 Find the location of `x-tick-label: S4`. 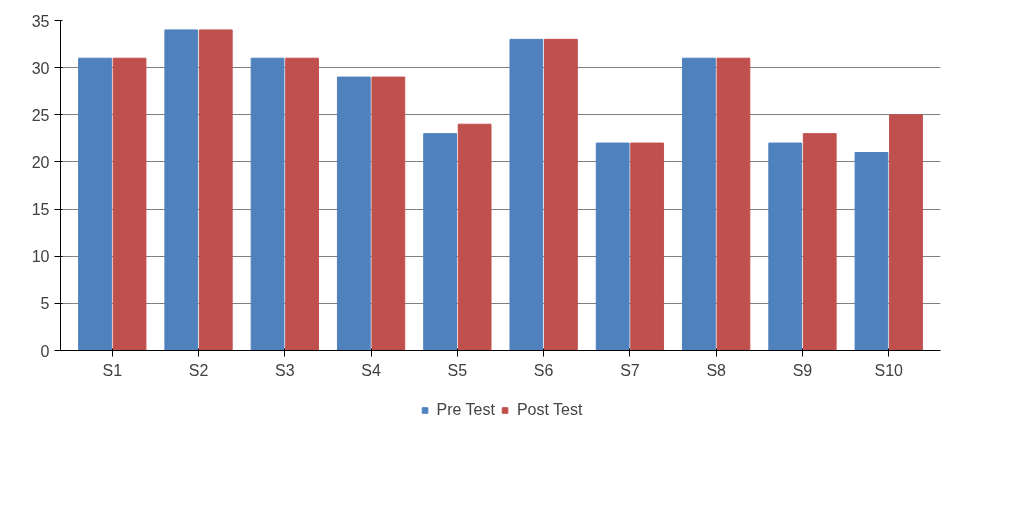

x-tick-label: S4 is located at coordinates (371, 370).